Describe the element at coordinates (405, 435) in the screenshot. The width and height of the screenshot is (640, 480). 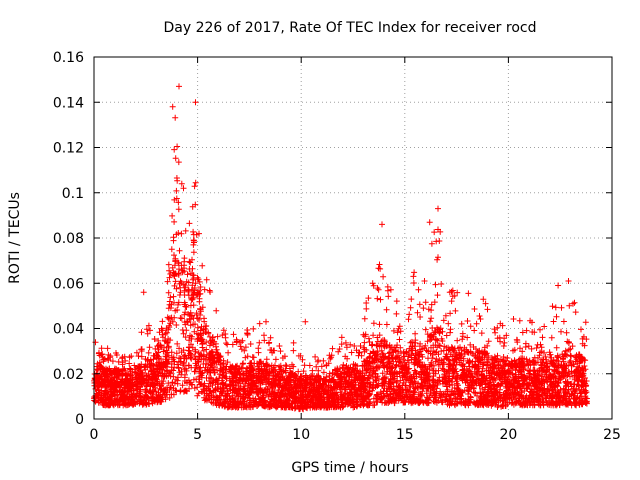
I see `x-tick-label: 15` at that location.